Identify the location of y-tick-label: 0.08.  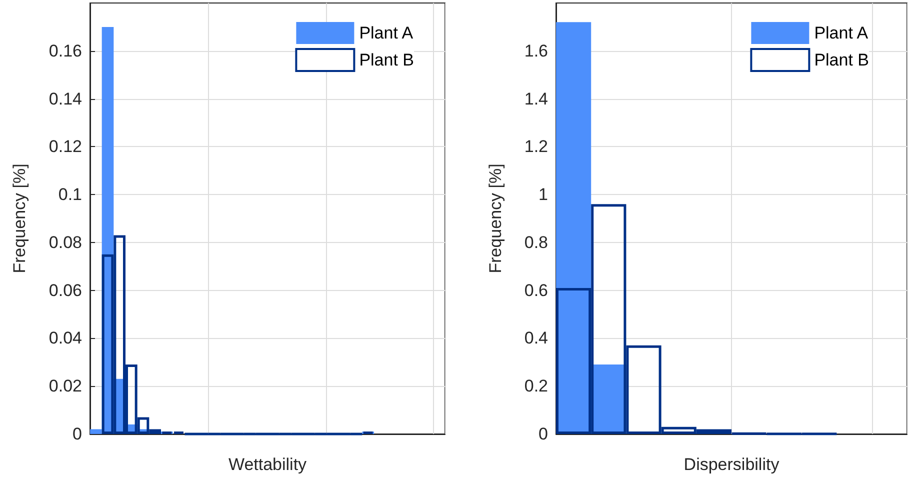
(65, 242).